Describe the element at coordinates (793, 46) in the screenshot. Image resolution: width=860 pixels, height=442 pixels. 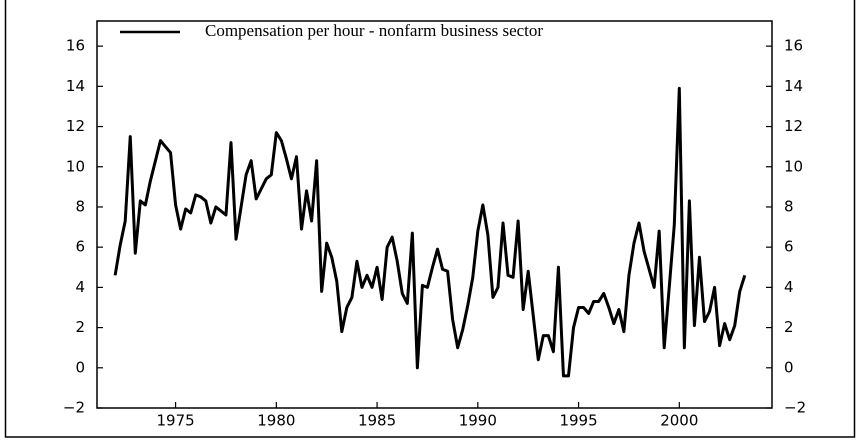
I see `y2-tick-label: 16` at that location.